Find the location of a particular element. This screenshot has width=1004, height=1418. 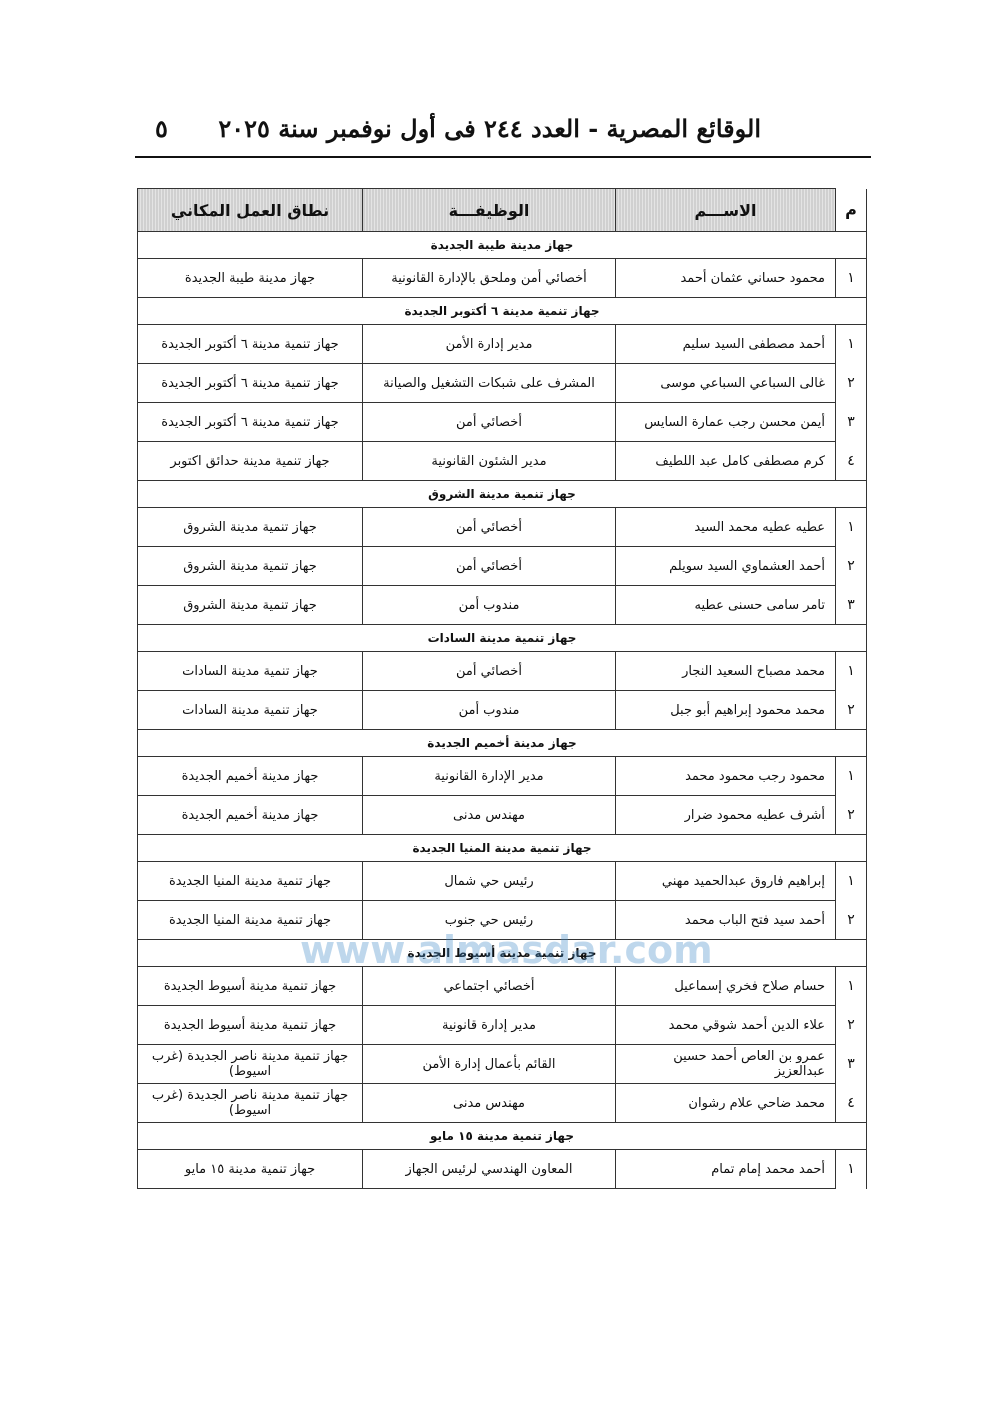

job-title: رئيس حي جنوب is located at coordinates (489, 920).